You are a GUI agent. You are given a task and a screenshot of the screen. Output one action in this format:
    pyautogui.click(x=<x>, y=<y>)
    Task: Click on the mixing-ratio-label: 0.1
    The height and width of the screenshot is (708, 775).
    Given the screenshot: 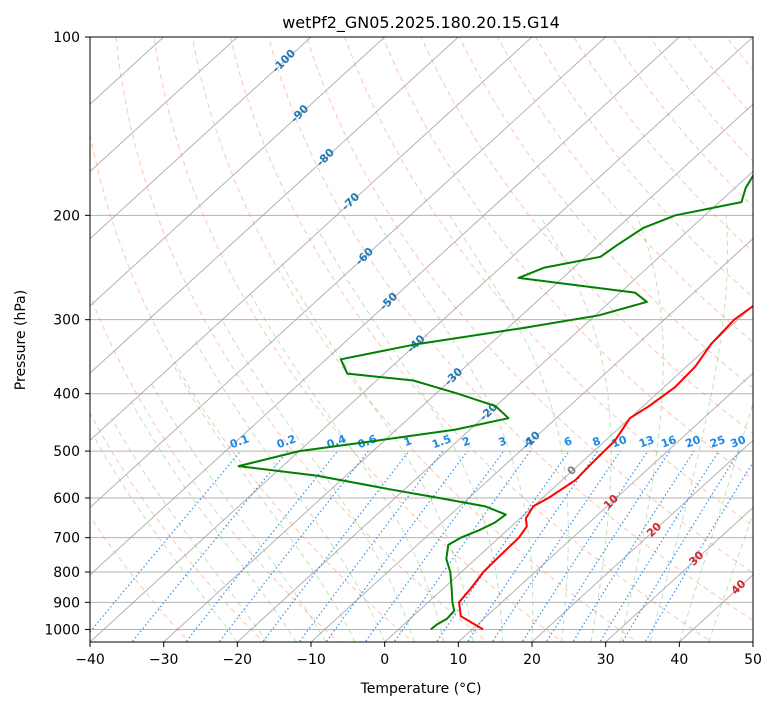 What is the action you would take?
    pyautogui.click(x=239, y=441)
    